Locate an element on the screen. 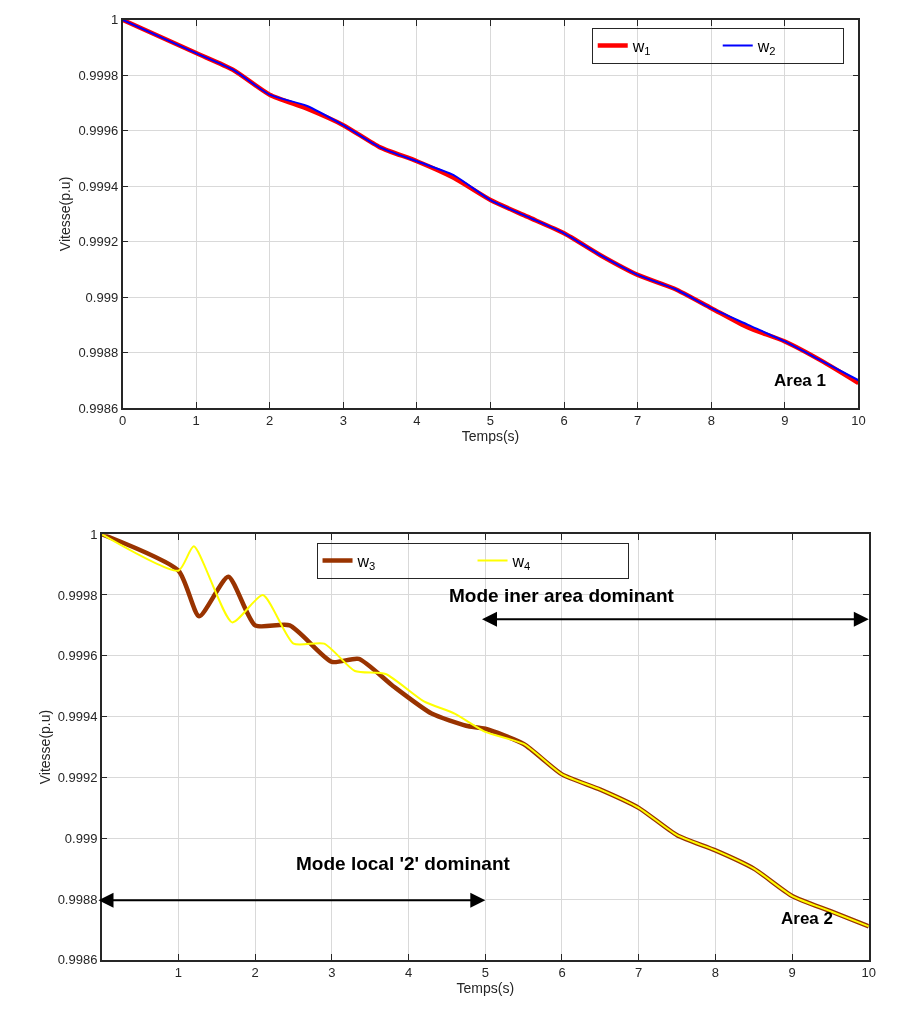  x-tick-label: 0 is located at coordinates (122, 421).